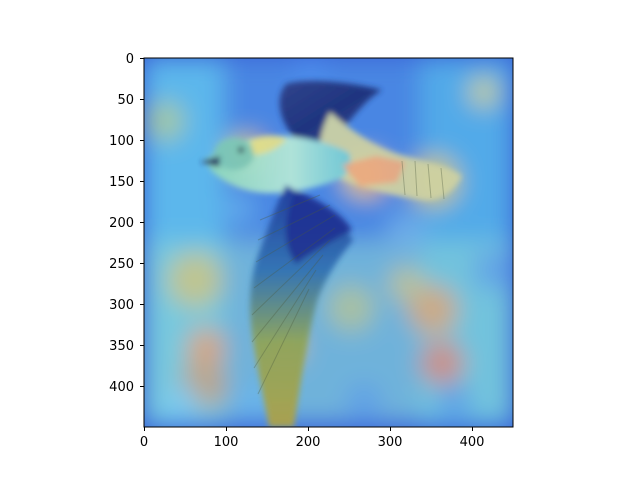  What do you see at coordinates (121, 264) in the screenshot?
I see `y-tick-label: 250` at bounding box center [121, 264].